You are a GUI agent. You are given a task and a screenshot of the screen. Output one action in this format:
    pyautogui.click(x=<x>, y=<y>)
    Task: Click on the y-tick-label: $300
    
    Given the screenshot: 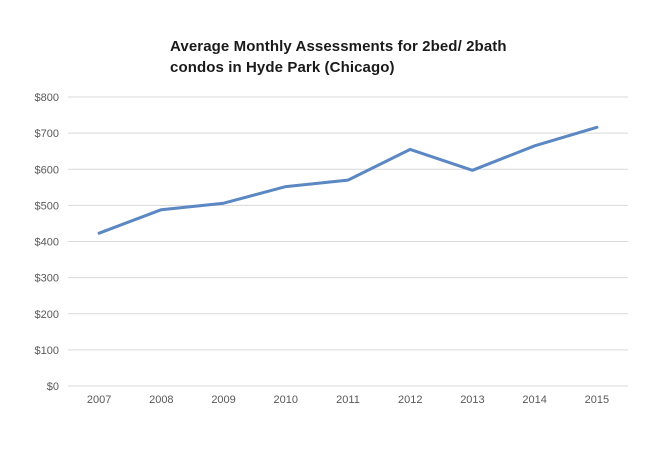 What is the action you would take?
    pyautogui.click(x=47, y=279)
    